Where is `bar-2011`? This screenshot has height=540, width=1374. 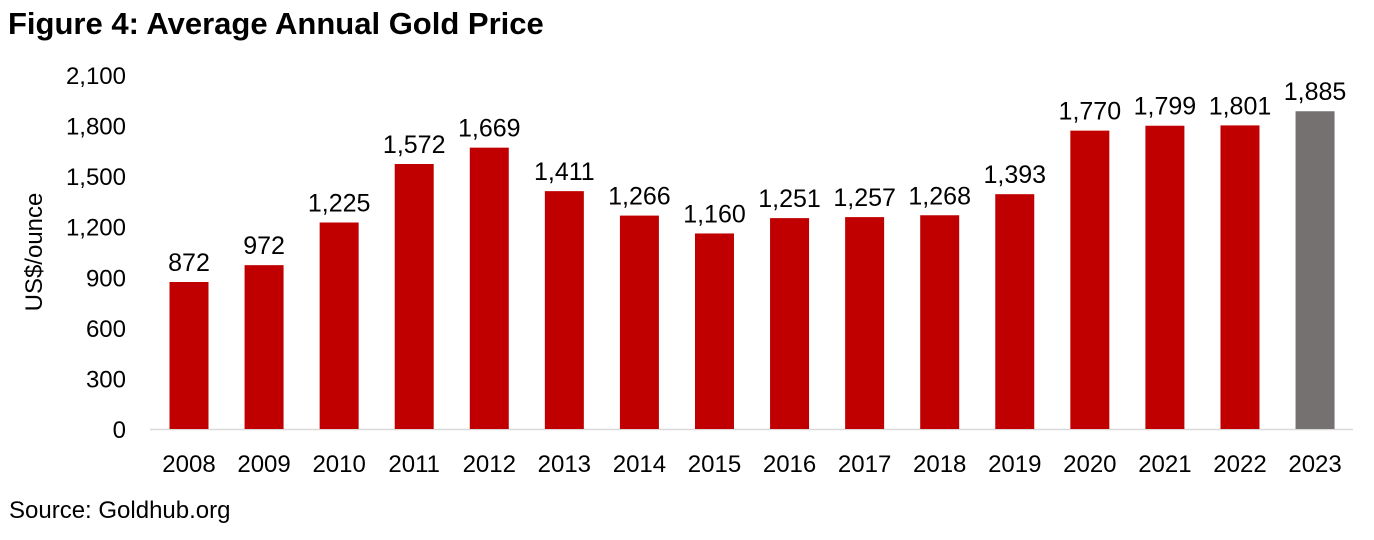
bar-2011 is located at coordinates (414, 296).